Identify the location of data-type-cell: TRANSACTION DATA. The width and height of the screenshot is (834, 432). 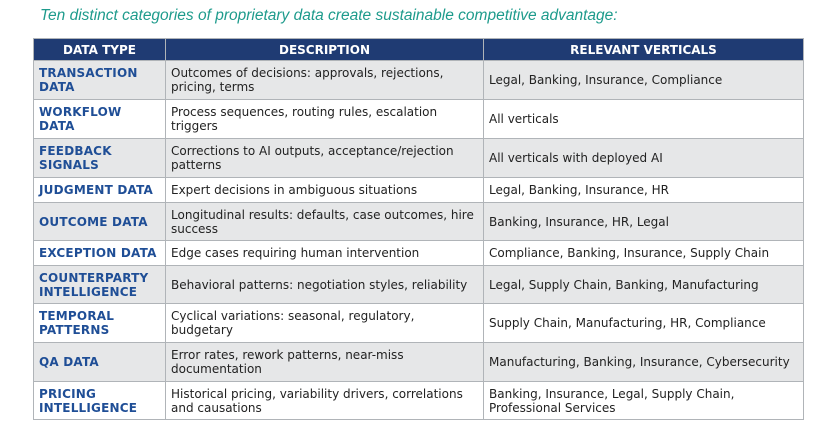
(99, 80).